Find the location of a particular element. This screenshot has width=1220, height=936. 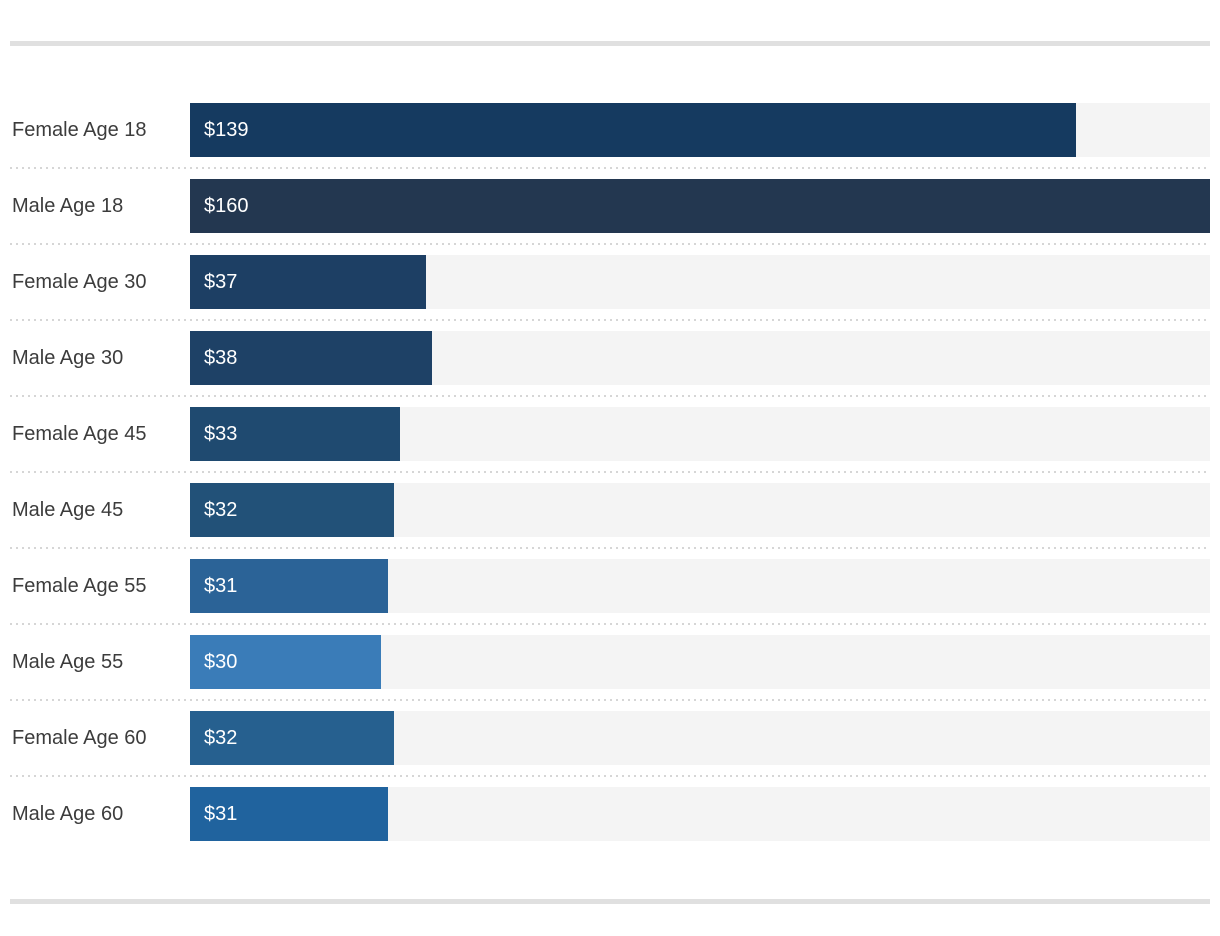

value-label: $139 is located at coordinates (226, 129).